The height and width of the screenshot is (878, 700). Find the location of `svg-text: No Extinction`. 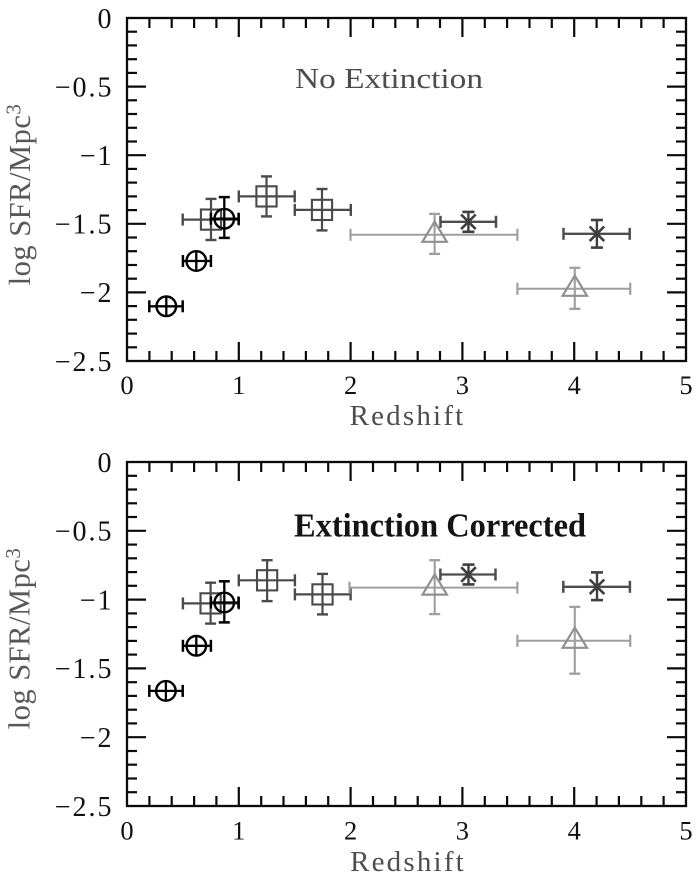

svg-text: No Extinction is located at coordinates (389, 79).